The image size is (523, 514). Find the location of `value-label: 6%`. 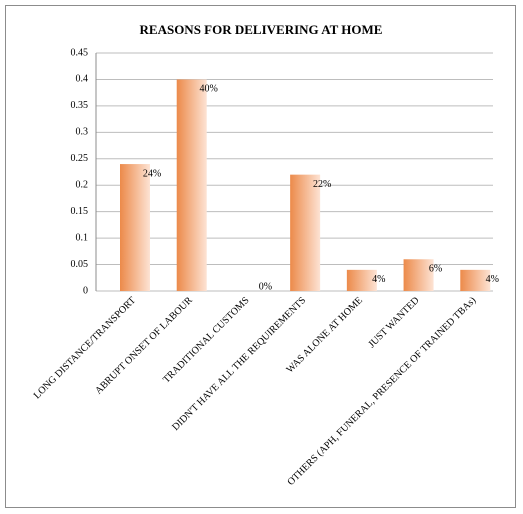

value-label: 6% is located at coordinates (435, 269).